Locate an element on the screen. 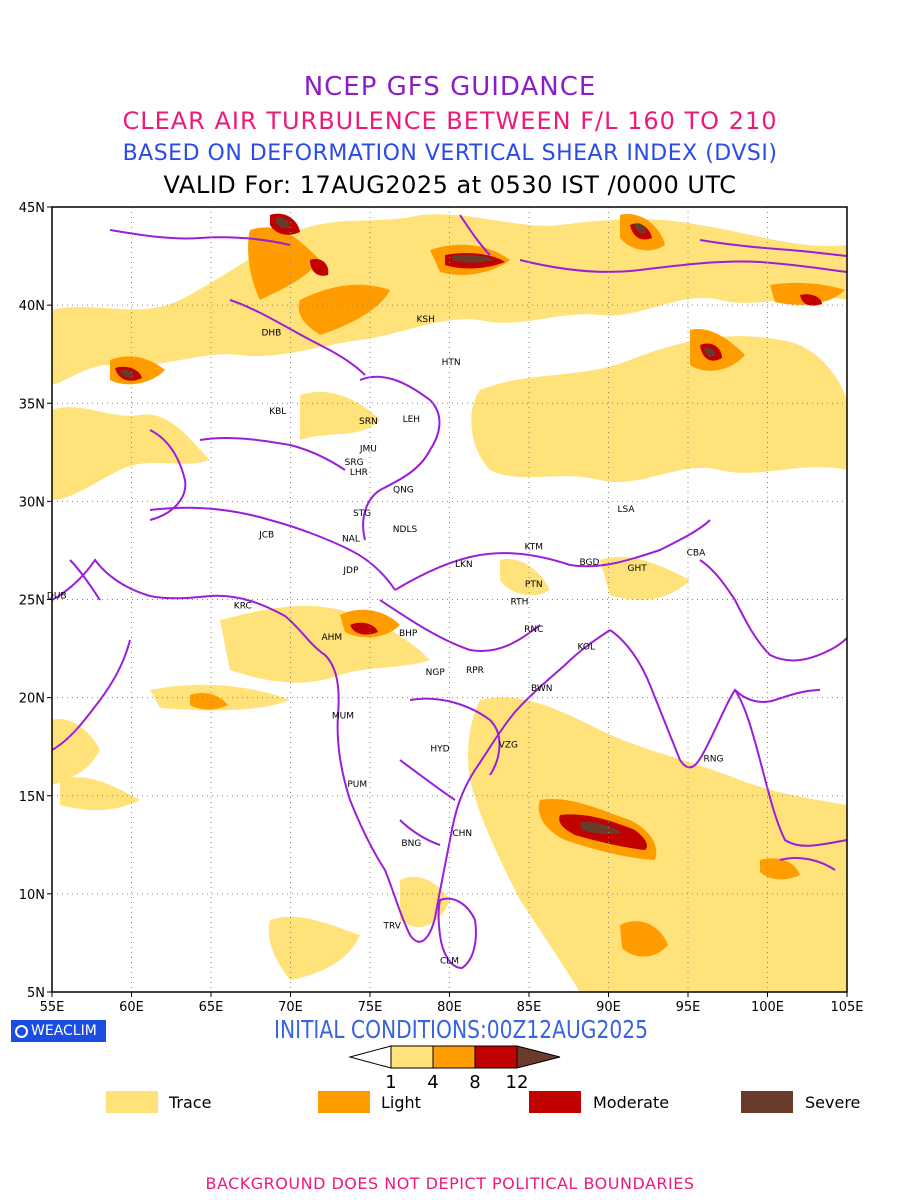 The height and width of the screenshot is (1200, 900). legend-label-moderate: Moderate is located at coordinates (631, 1102).